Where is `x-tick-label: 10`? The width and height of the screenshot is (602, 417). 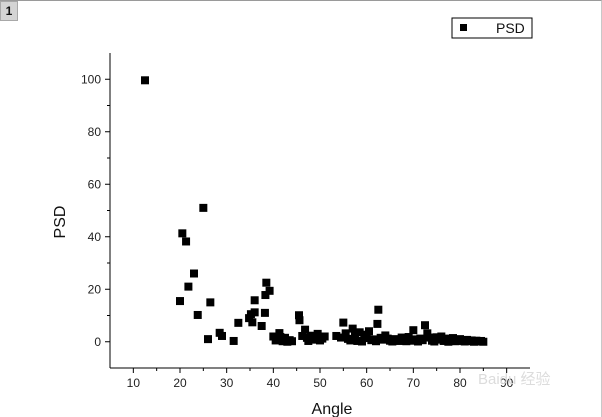
x-tick-label: 10 is located at coordinates (134, 383).